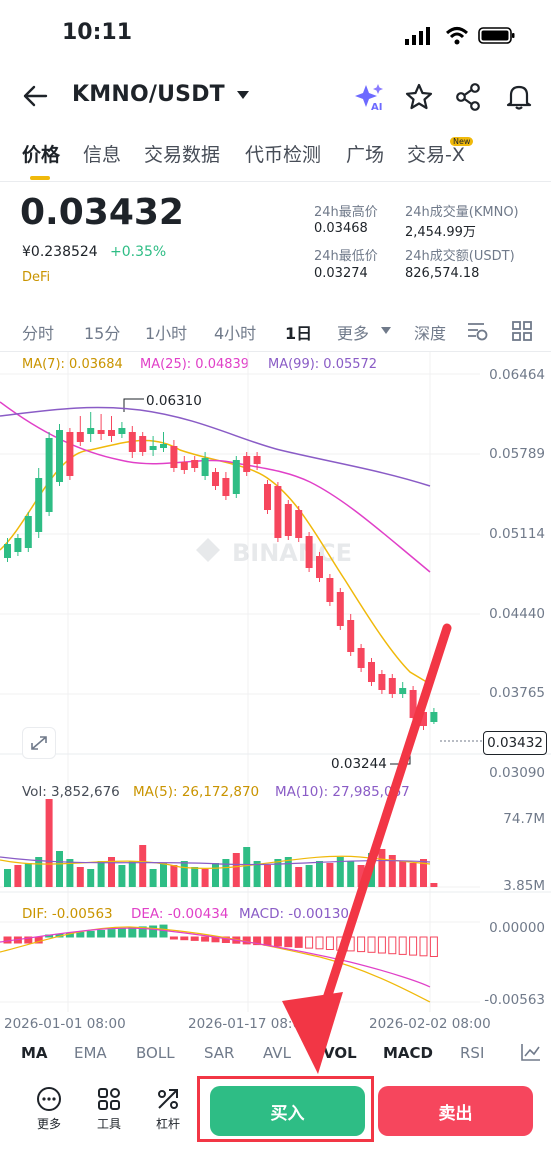  What do you see at coordinates (457, 36) in the screenshot?
I see `wifi-icon` at bounding box center [457, 36].